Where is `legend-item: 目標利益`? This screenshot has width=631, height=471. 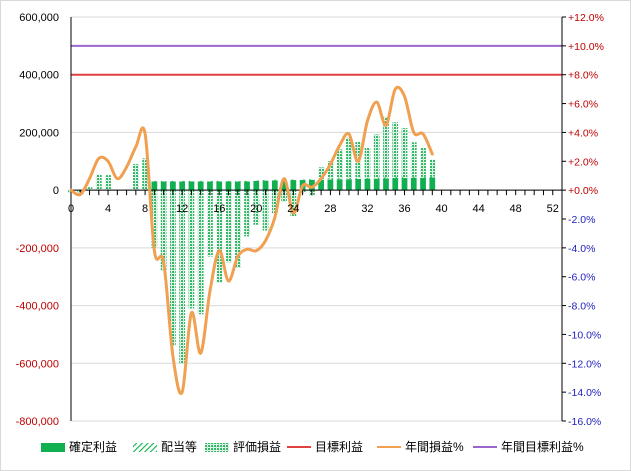 legend-item: 目標利益 is located at coordinates (325, 447).